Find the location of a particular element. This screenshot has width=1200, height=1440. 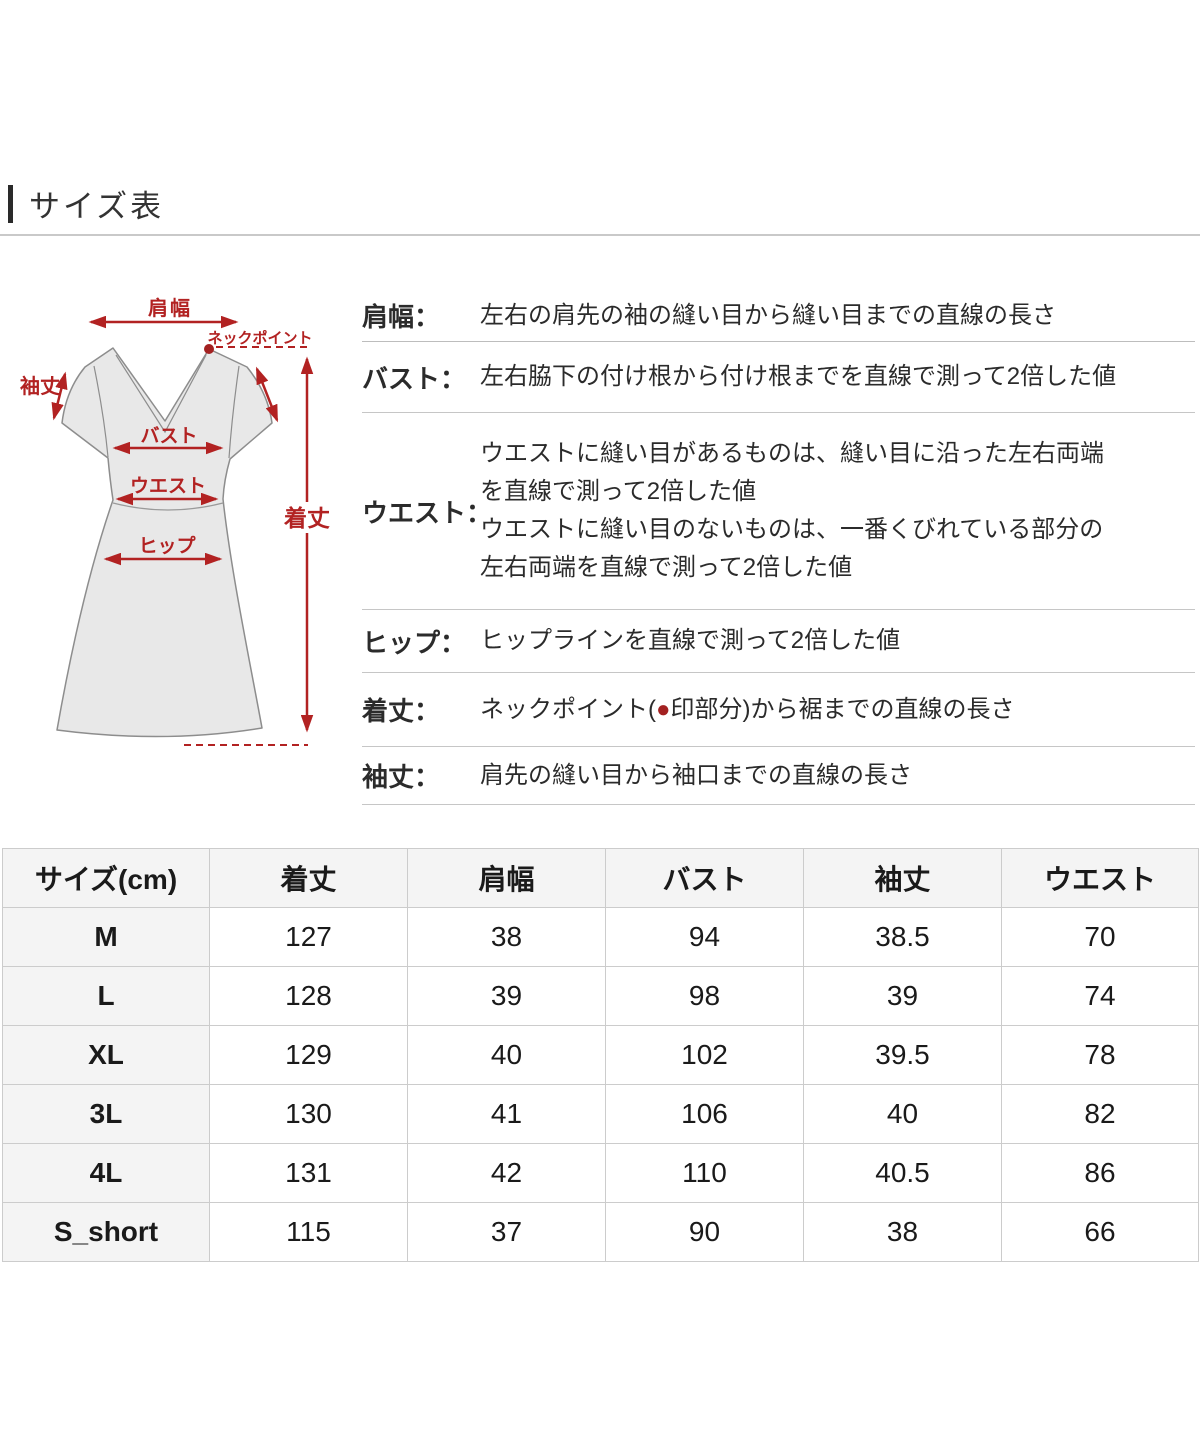

table-cell: 106 is located at coordinates (704, 1114).